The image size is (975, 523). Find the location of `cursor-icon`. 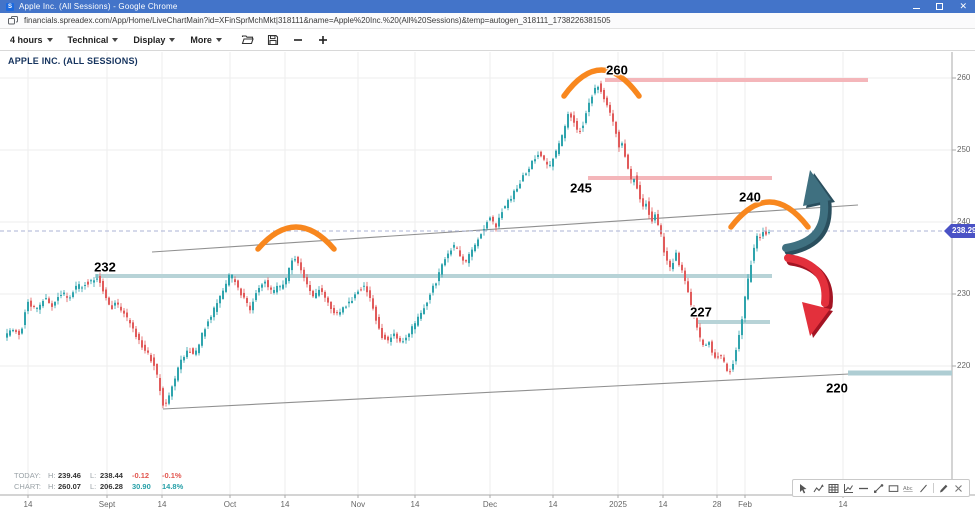

cursor-icon is located at coordinates (803, 488).